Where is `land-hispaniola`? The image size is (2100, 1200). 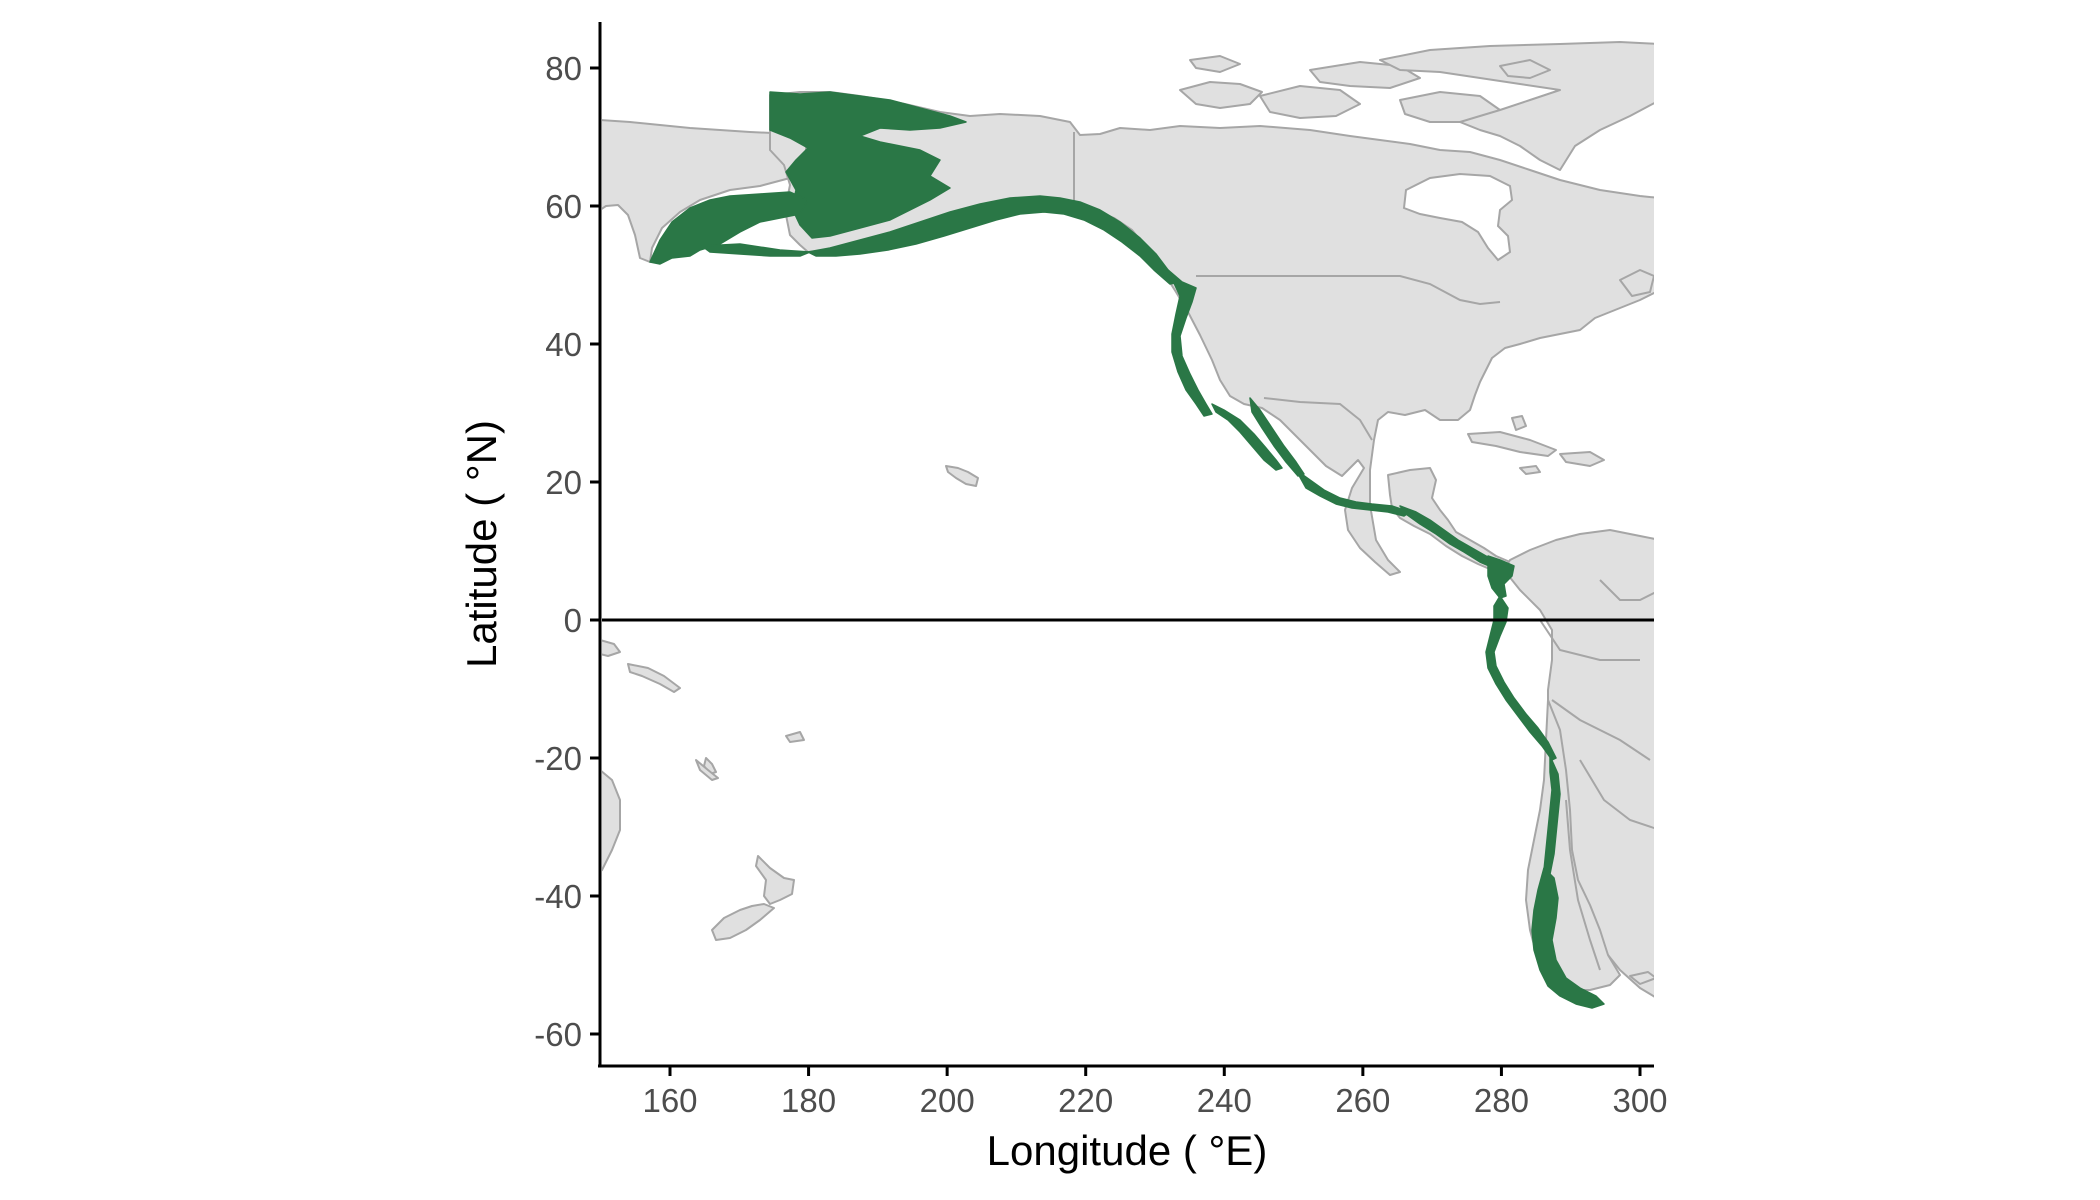
land-hispaniola is located at coordinates (1582, 459).